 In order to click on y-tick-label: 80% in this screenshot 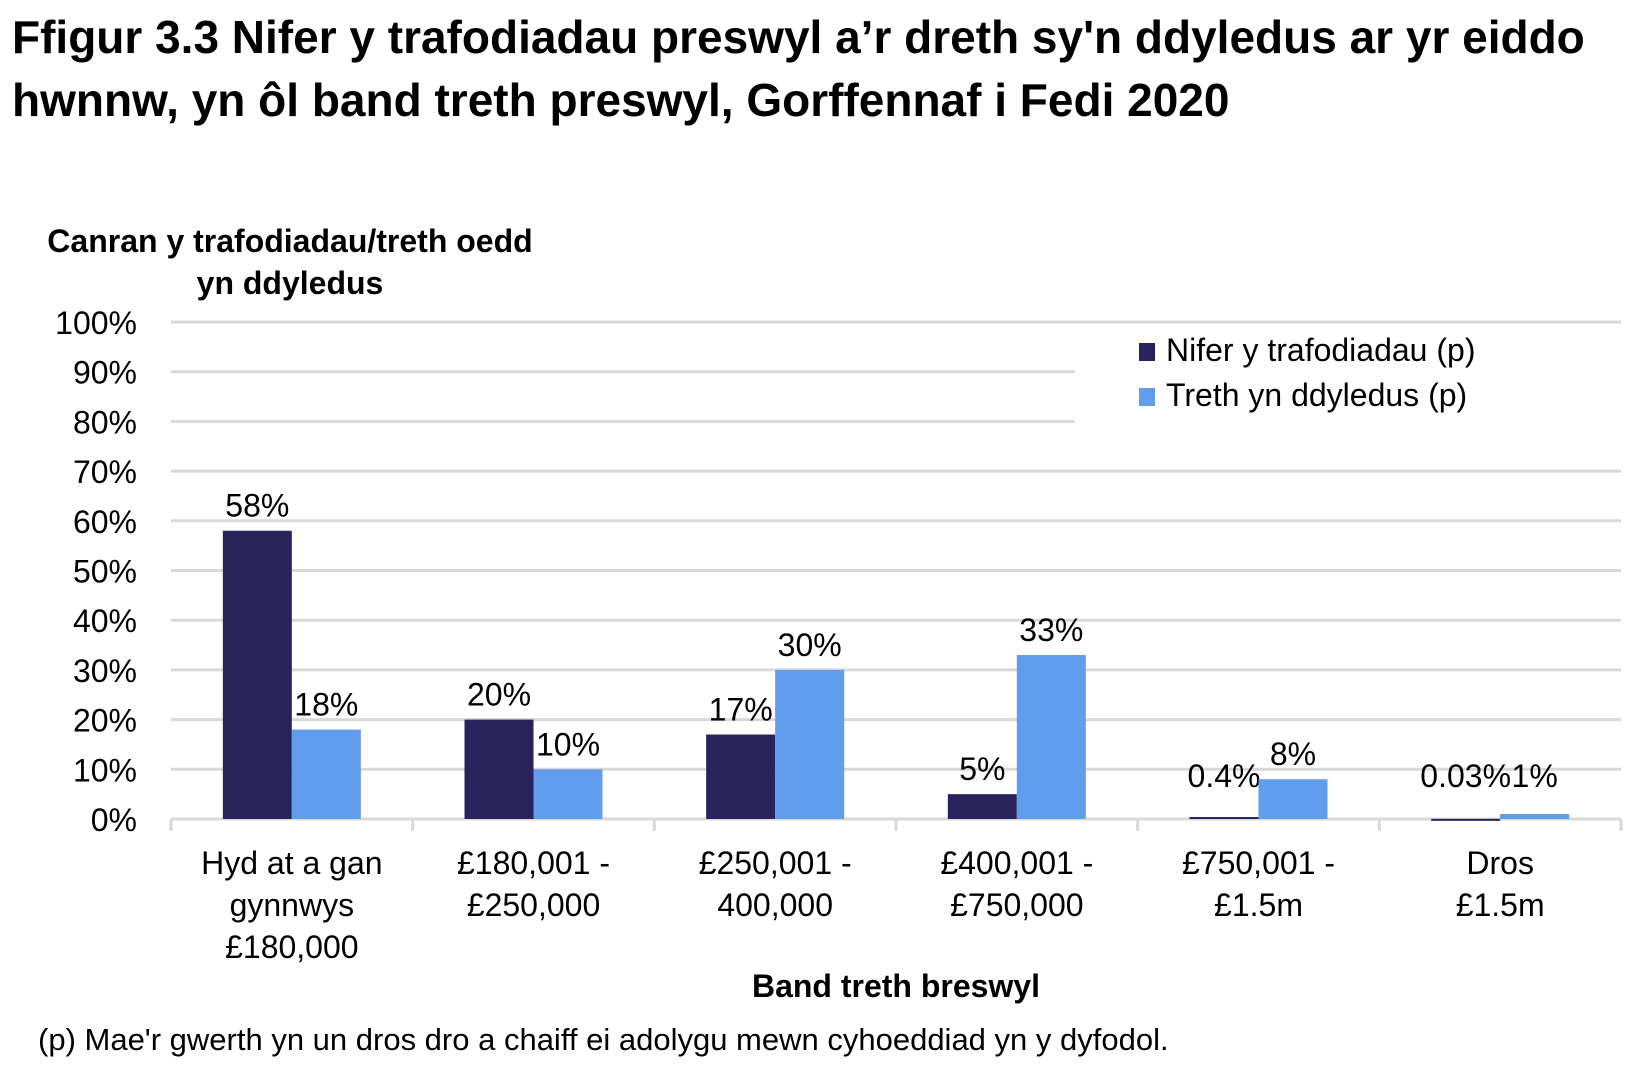, I will do `click(105, 422)`.